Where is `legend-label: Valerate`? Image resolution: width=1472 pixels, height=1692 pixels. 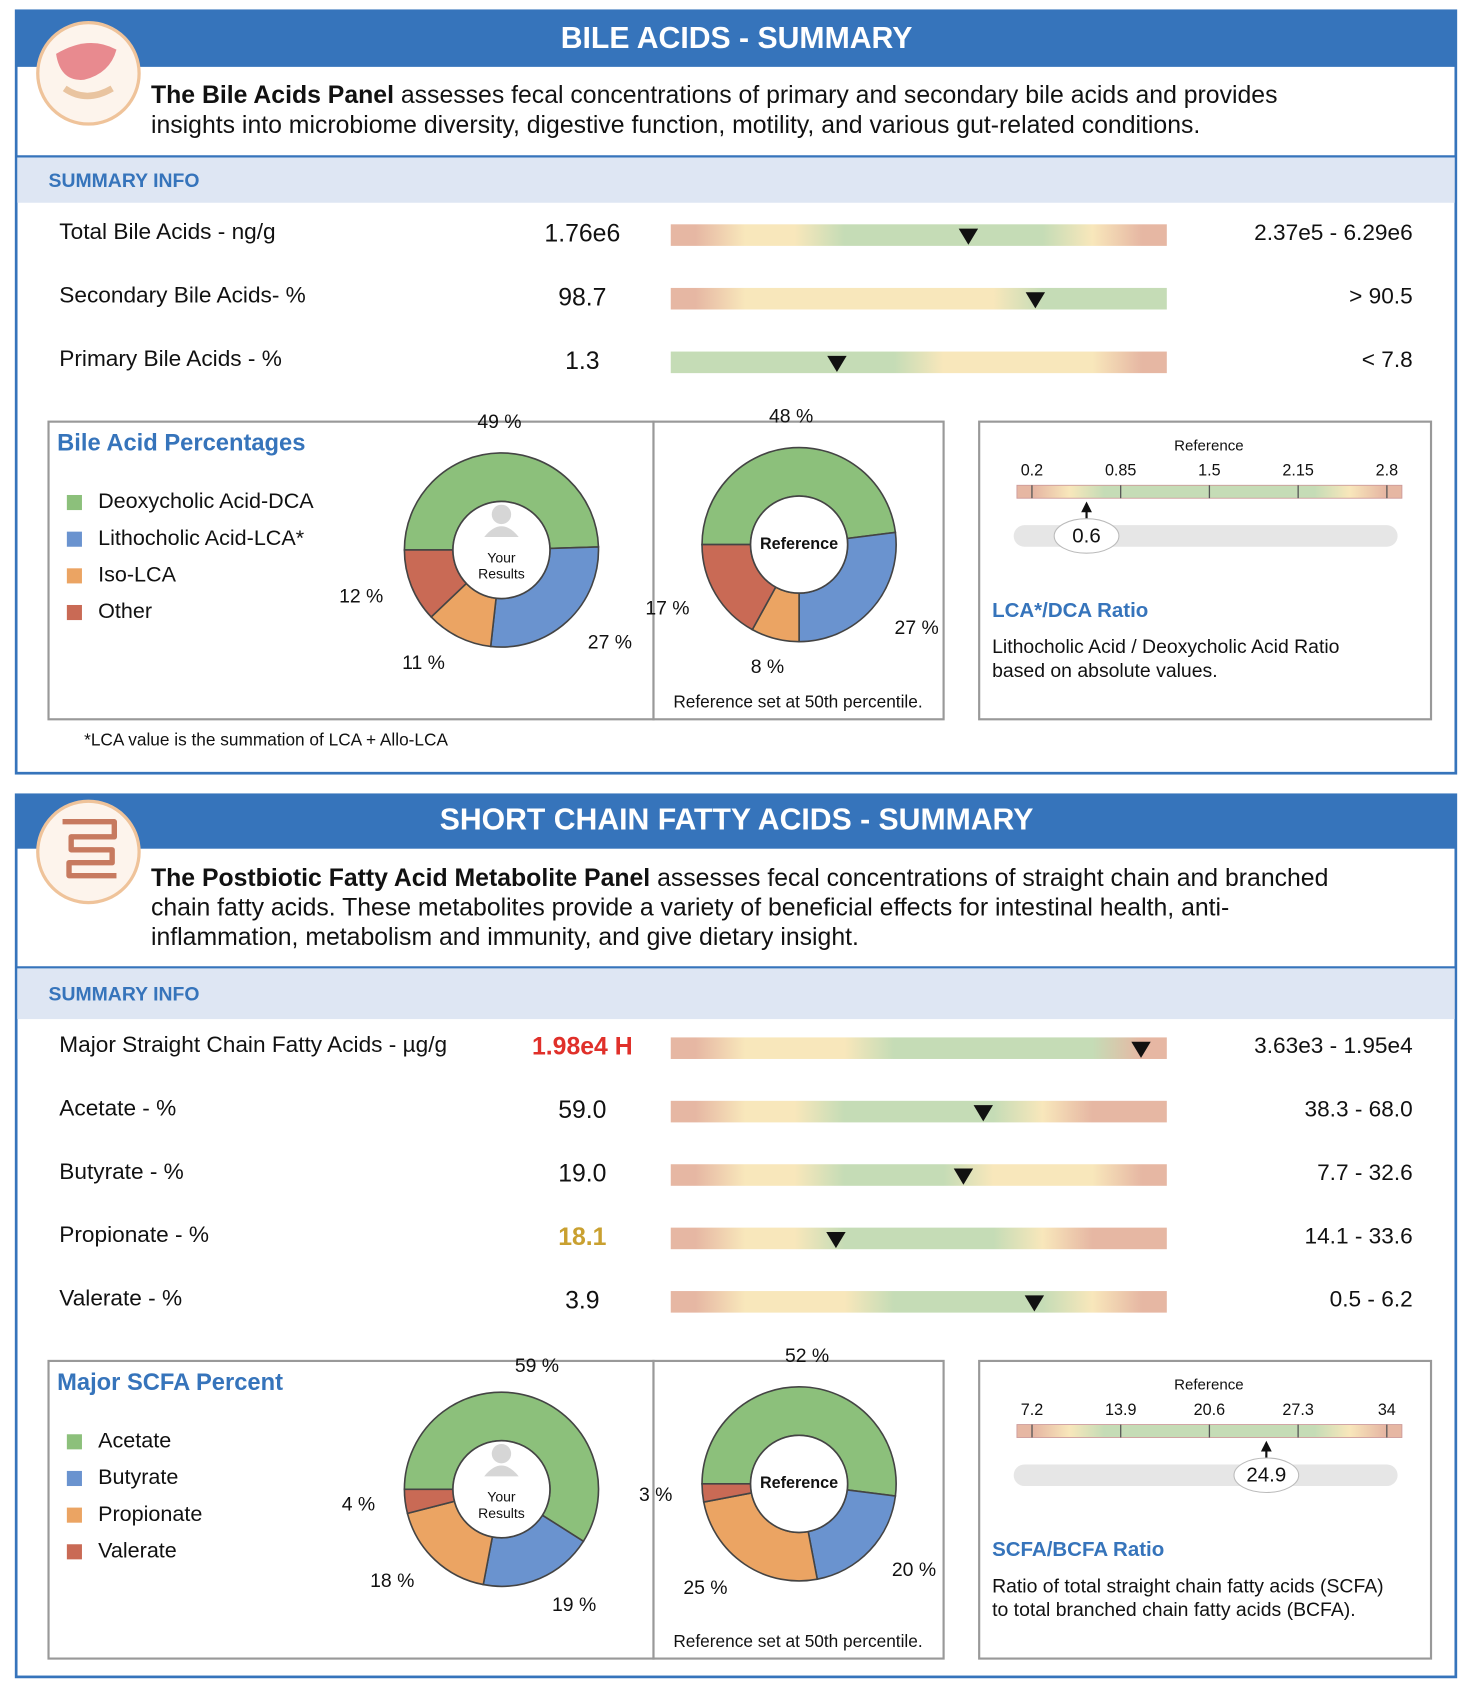 legend-label: Valerate is located at coordinates (137, 1549).